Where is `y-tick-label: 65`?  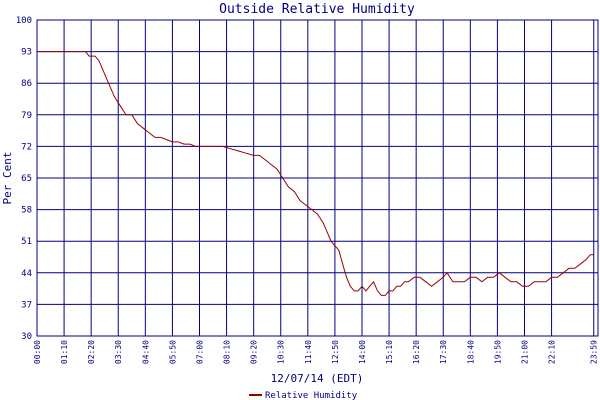 y-tick-label: 65 is located at coordinates (26, 179).